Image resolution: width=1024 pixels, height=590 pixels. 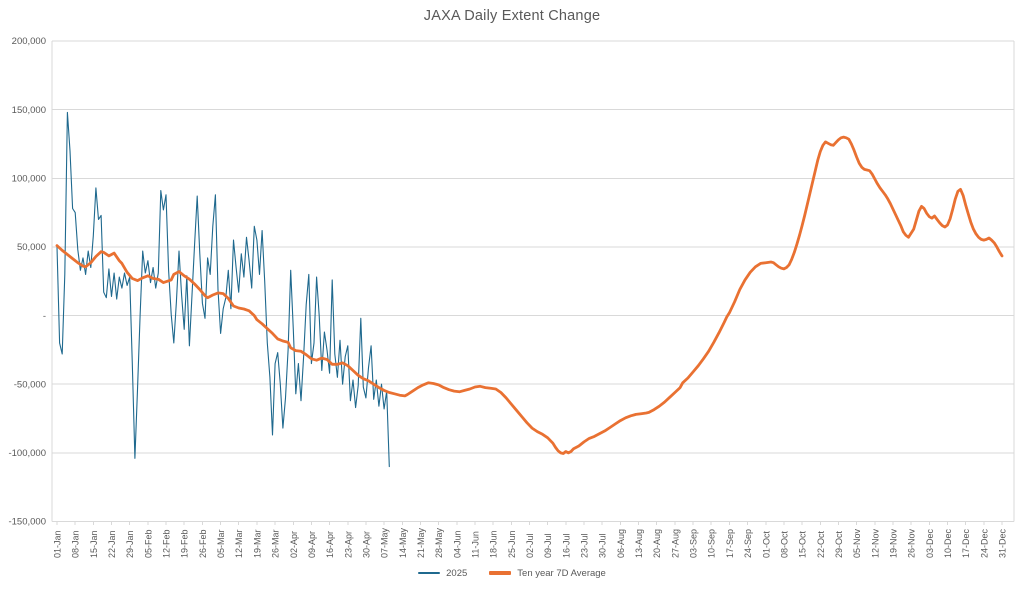 What do you see at coordinates (29, 110) in the screenshot?
I see `y-tick-label: 150,000` at bounding box center [29, 110].